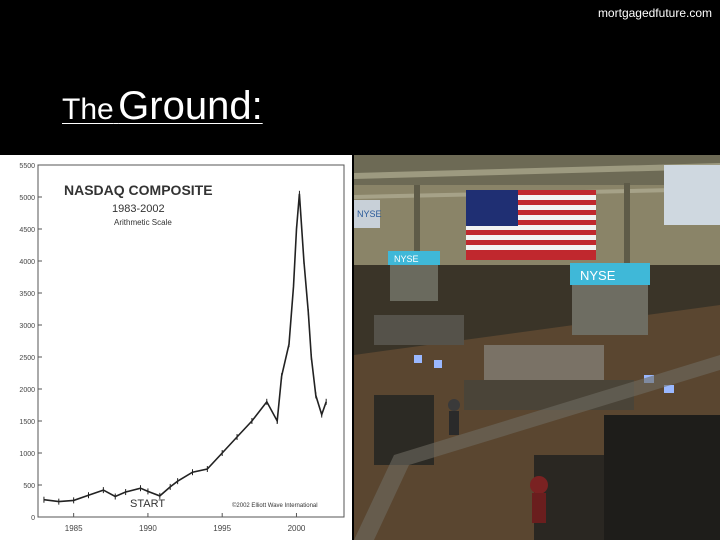 This screenshot has height=540, width=720. What do you see at coordinates (147, 504) in the screenshot?
I see `start-annotation: START` at bounding box center [147, 504].